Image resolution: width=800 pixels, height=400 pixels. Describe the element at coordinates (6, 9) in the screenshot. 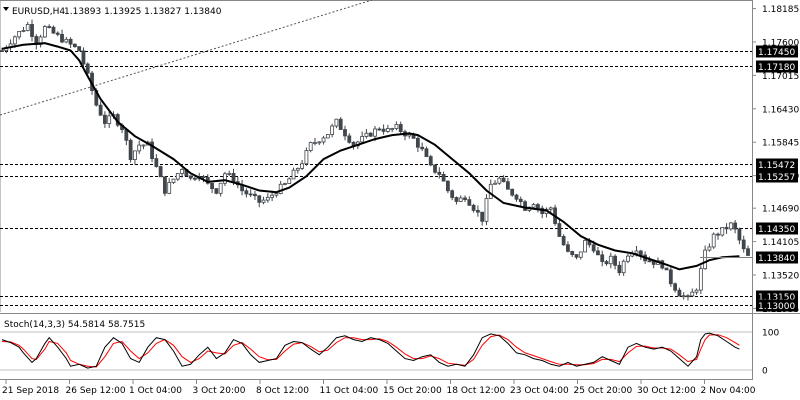

I see `symbol-dropdown-icon` at that location.